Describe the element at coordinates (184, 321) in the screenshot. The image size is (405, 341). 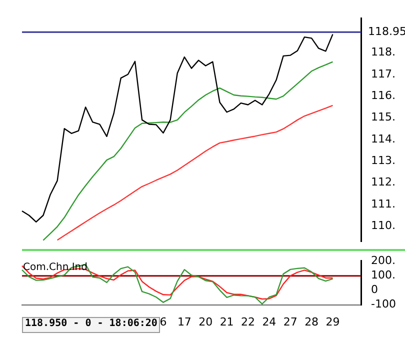
I see `x-tick-label: 17` at that location.